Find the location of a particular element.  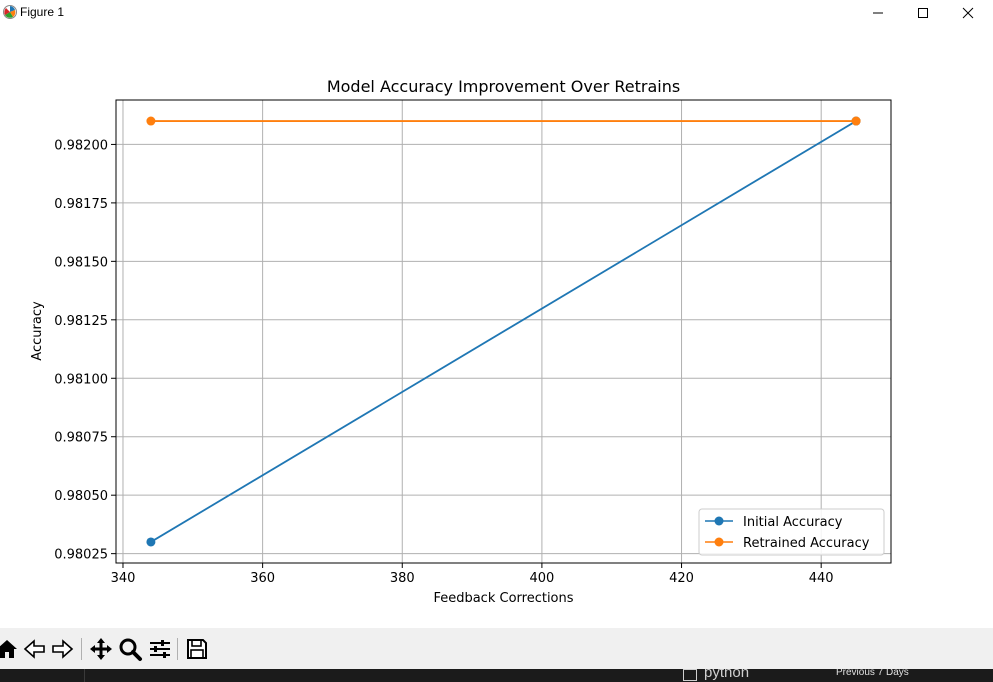

legend-box is located at coordinates (791, 532).